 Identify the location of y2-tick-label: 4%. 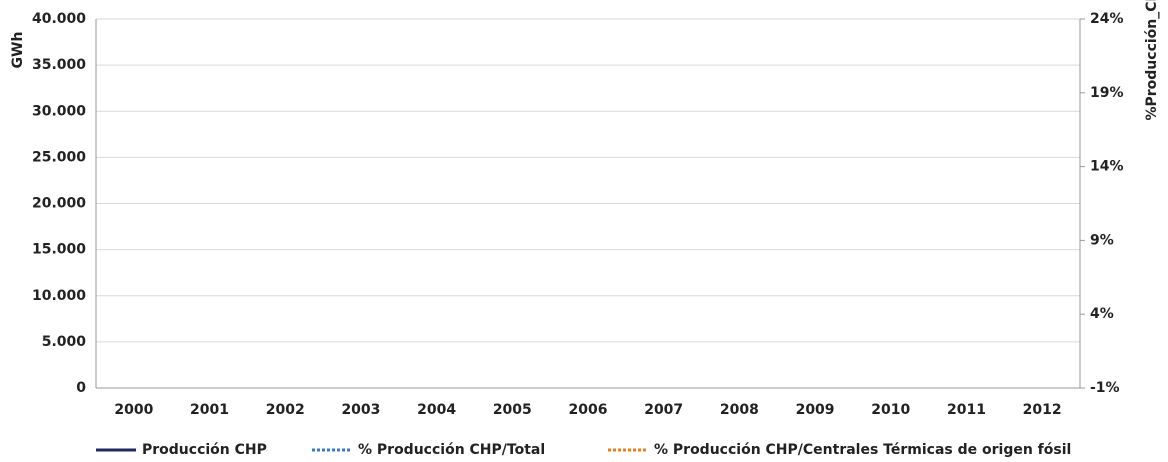
(1102, 314).